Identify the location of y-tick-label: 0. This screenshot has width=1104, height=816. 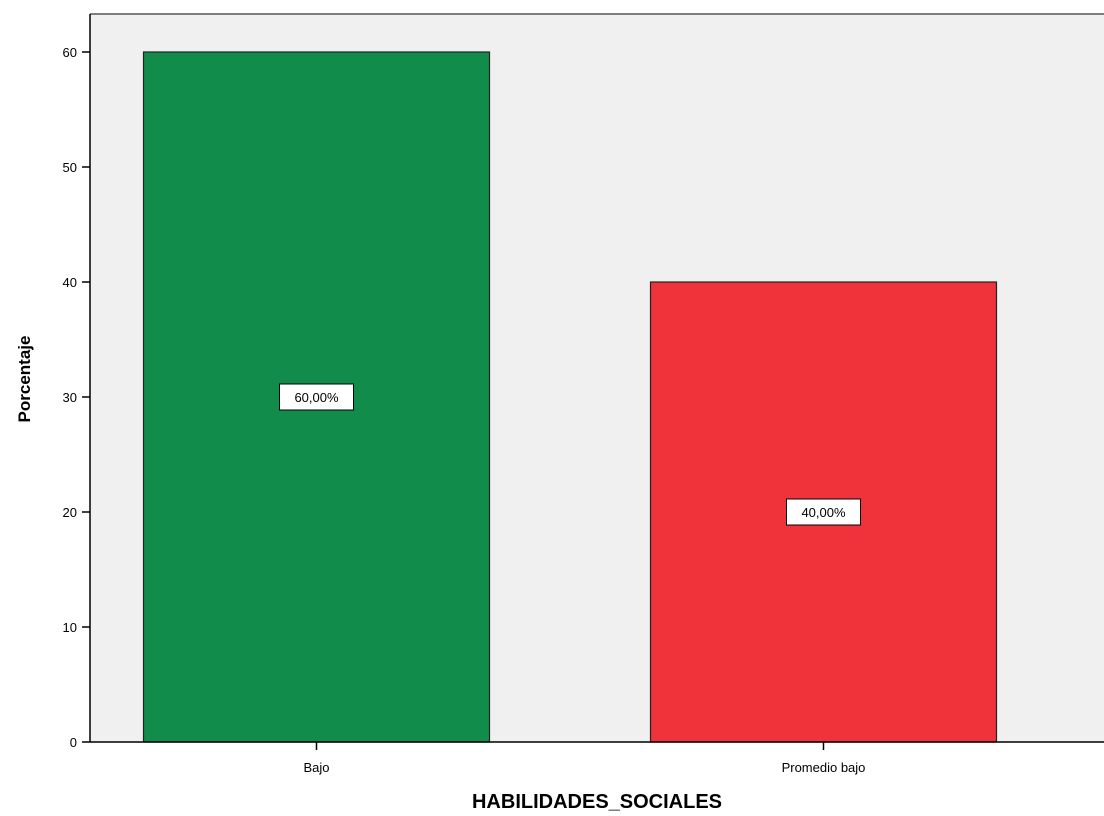
(73, 742).